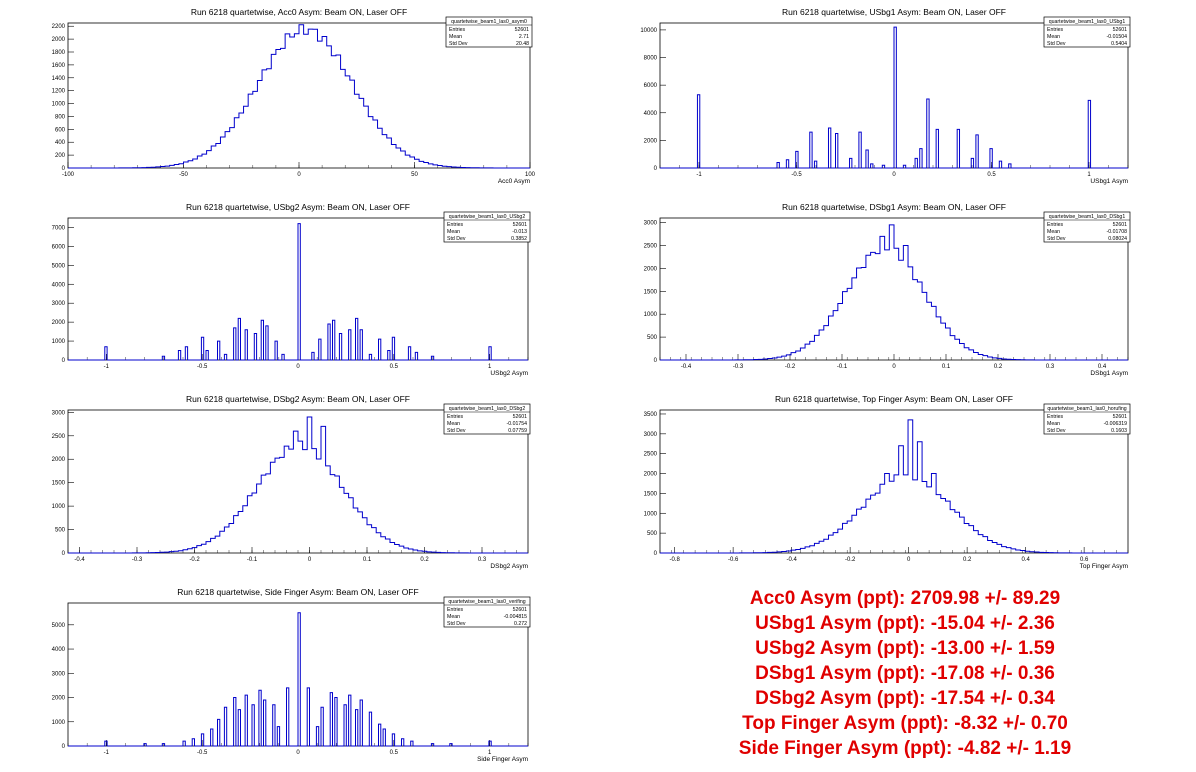  I want to click on stats-value: -0.006319, so click(1115, 424).